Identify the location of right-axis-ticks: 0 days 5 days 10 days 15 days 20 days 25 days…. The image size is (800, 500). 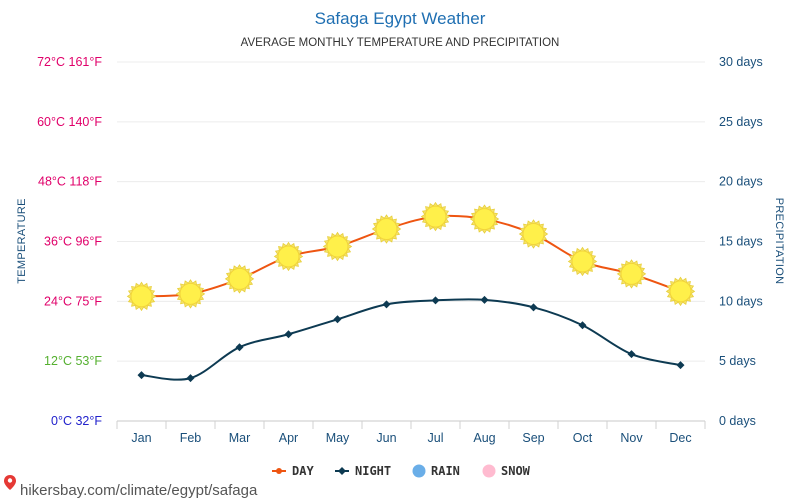
(741, 241).